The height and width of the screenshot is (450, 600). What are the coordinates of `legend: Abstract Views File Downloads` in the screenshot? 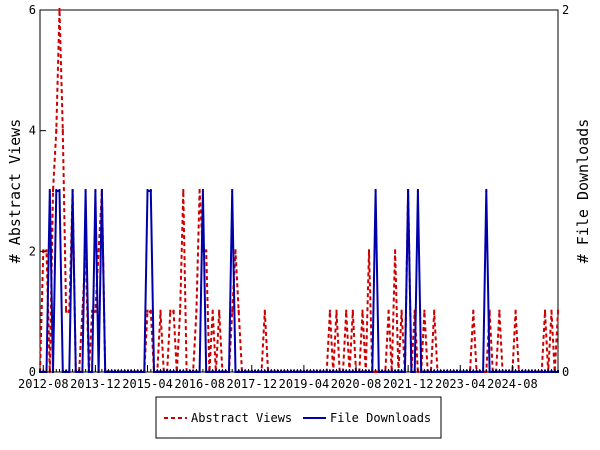 It's located at (298, 417).